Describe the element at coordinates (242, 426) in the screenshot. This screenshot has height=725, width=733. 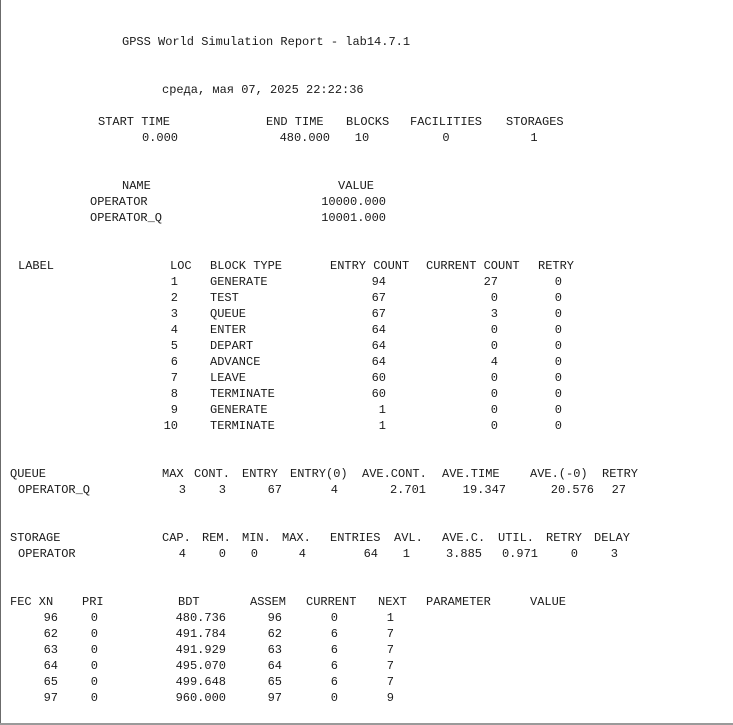
I see `block-type: TERMINATE` at that location.